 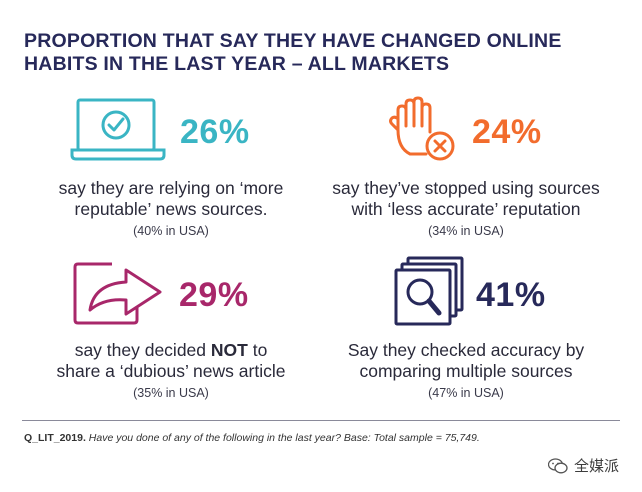 I want to click on stat-1-line-2: reputable’ news sources., so click(x=171, y=209).